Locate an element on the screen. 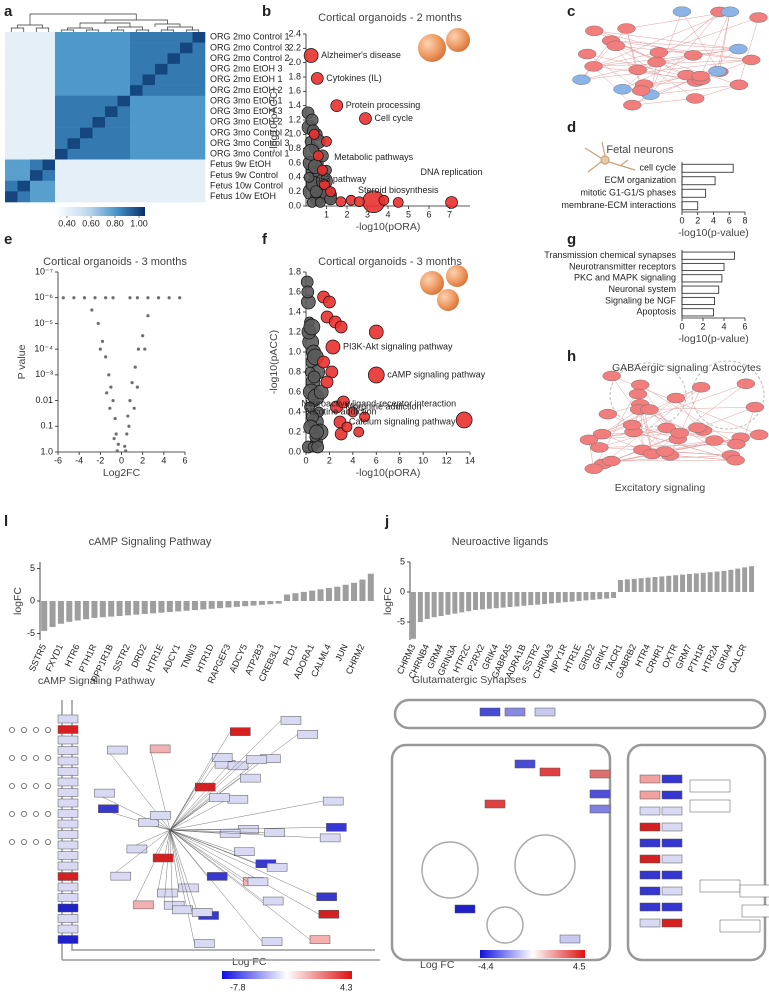  group-outline is located at coordinates (648, 395).